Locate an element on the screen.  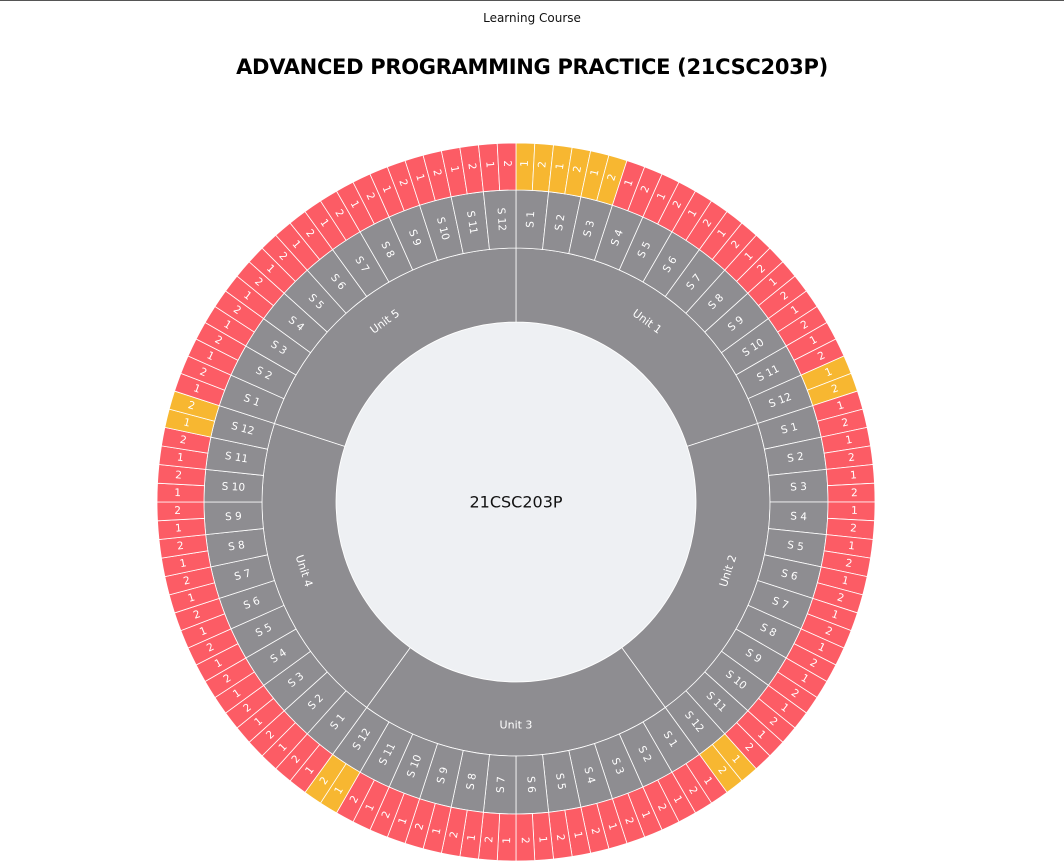
session-label: S 10 is located at coordinates (443, 229).